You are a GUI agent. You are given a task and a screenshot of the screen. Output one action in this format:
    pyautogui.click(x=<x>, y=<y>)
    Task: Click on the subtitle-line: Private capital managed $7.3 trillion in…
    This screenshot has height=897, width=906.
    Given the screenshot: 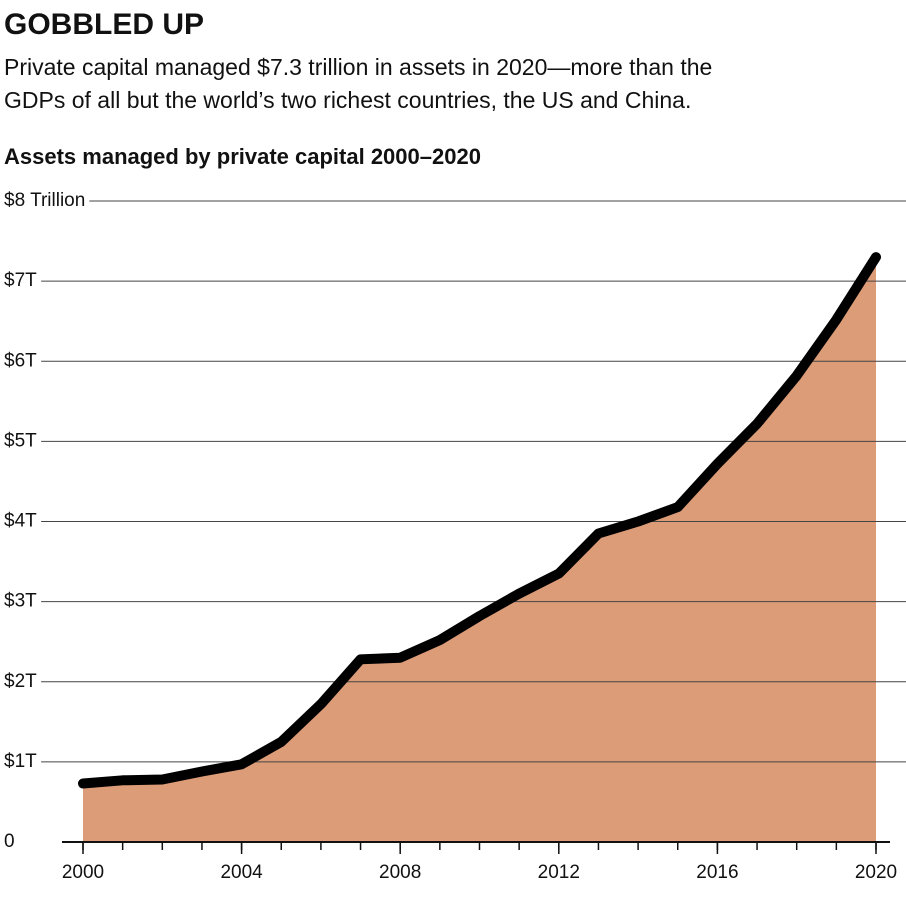 What is the action you would take?
    pyautogui.click(x=358, y=67)
    